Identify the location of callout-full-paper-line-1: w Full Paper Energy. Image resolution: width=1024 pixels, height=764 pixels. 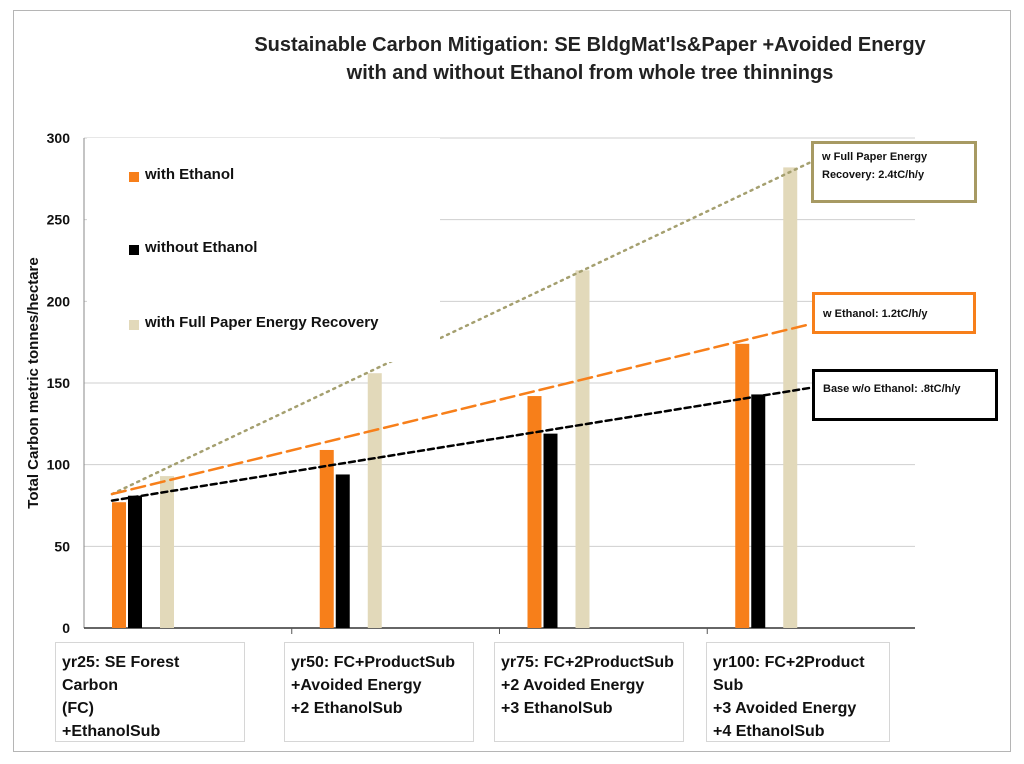
(875, 157).